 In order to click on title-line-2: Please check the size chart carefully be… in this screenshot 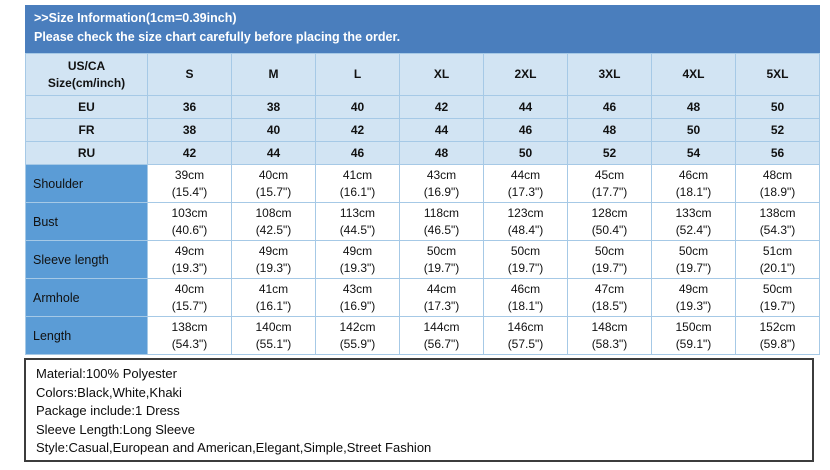, I will do `click(217, 37)`.